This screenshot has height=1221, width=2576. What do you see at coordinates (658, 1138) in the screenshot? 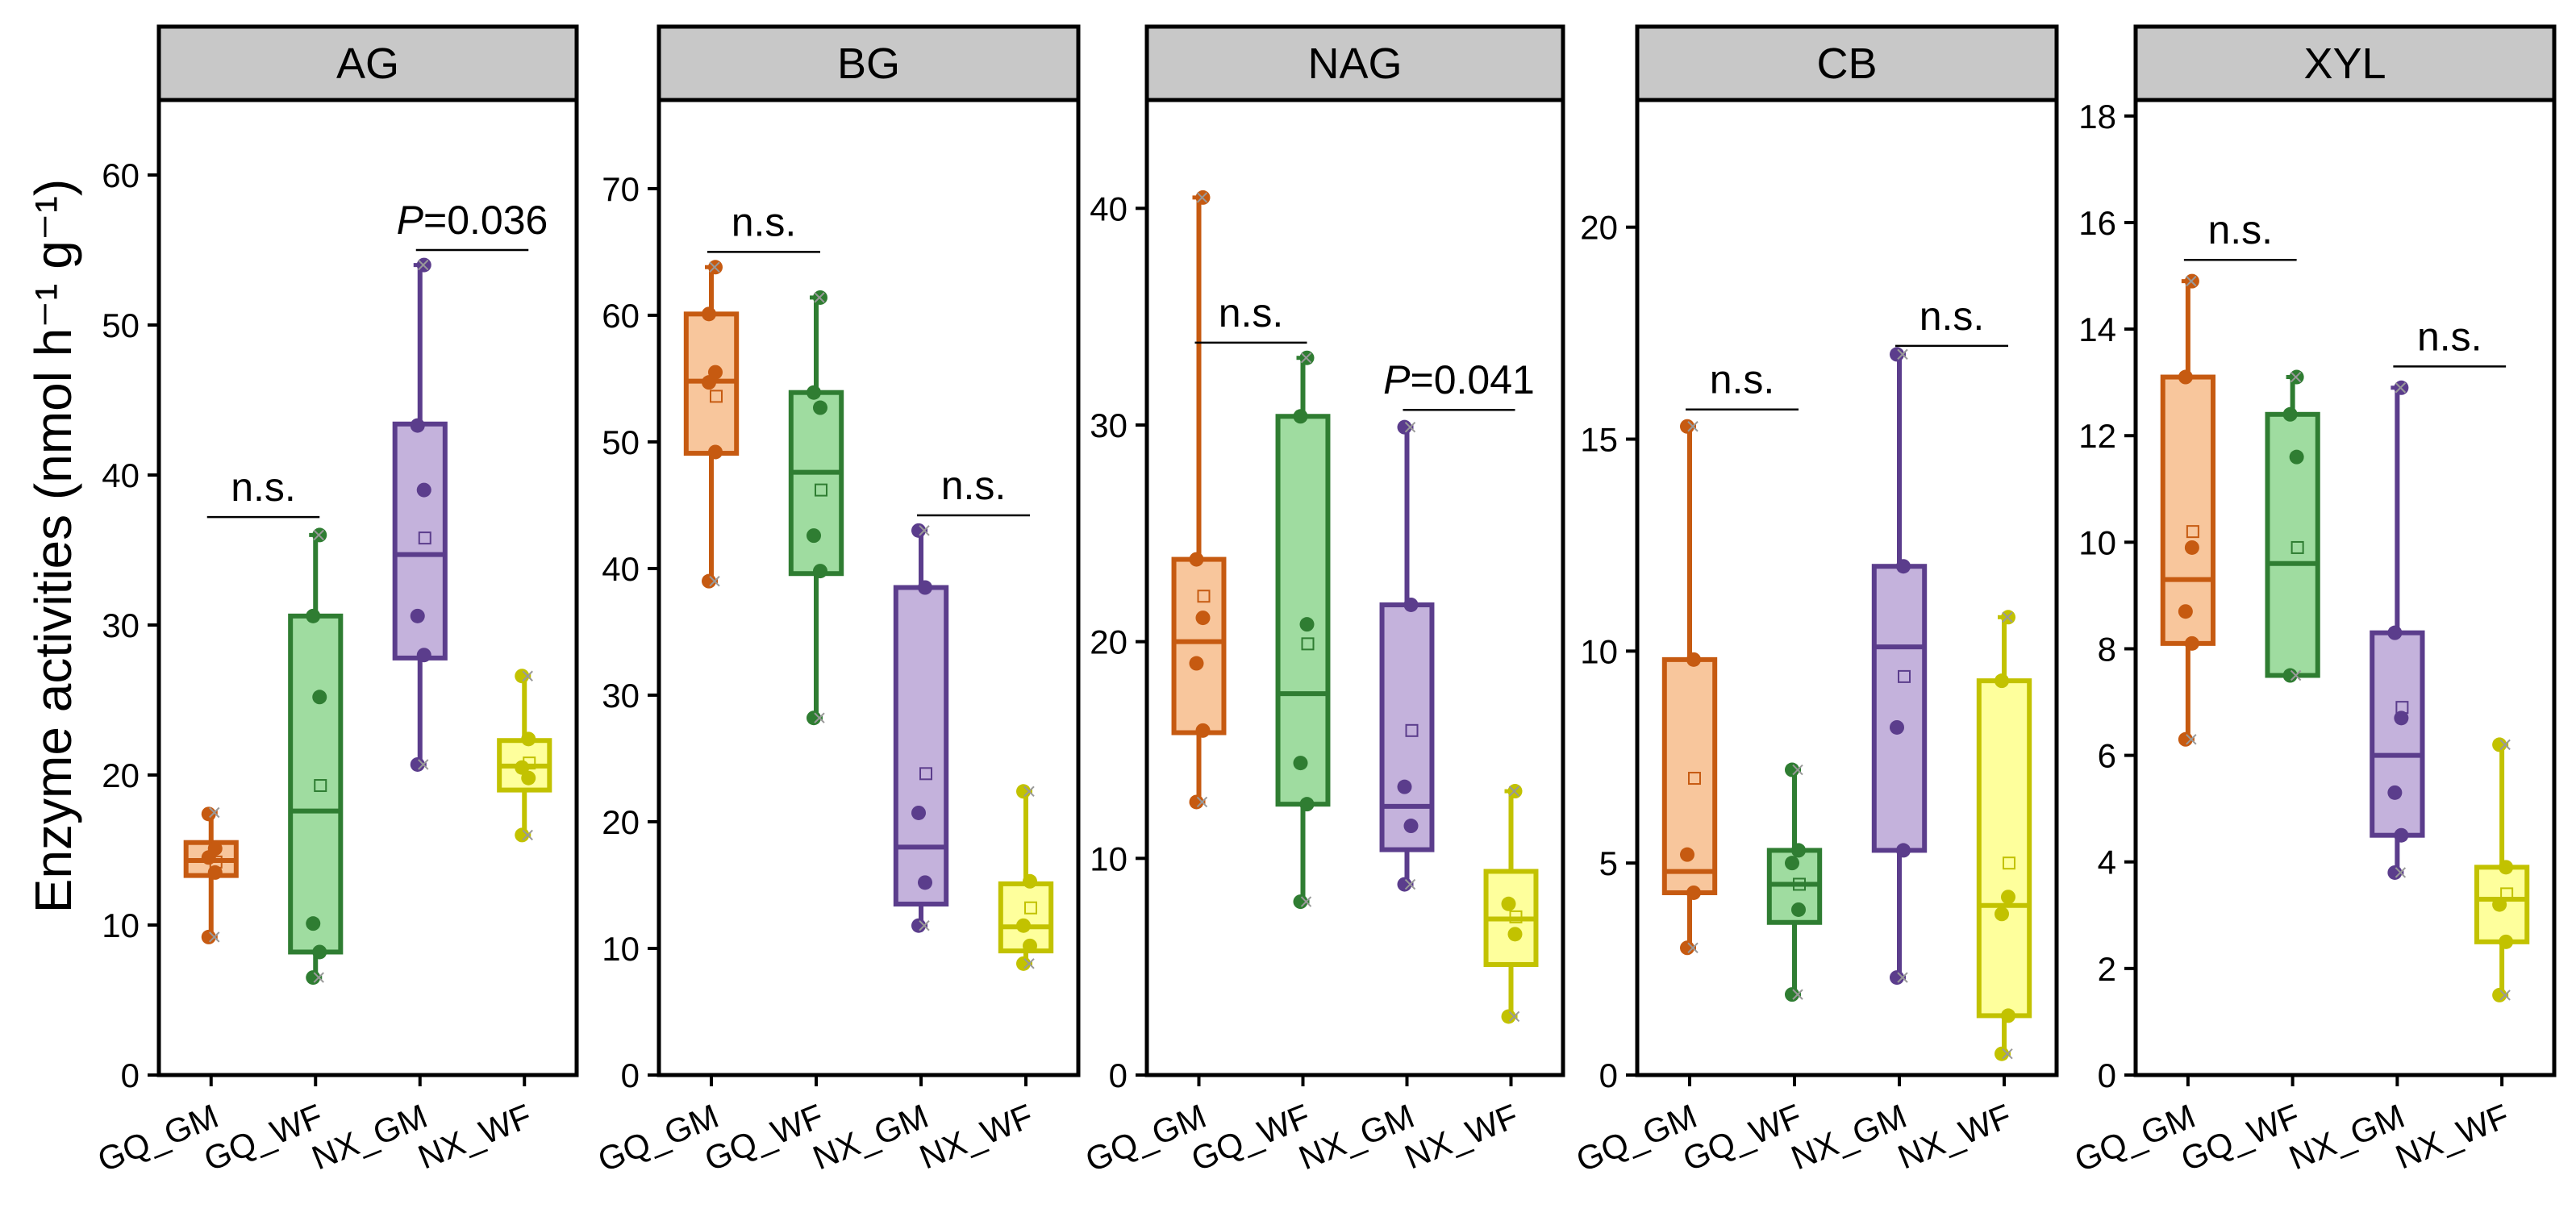
I see `x-tick-label: GQ_GM` at bounding box center [658, 1138].